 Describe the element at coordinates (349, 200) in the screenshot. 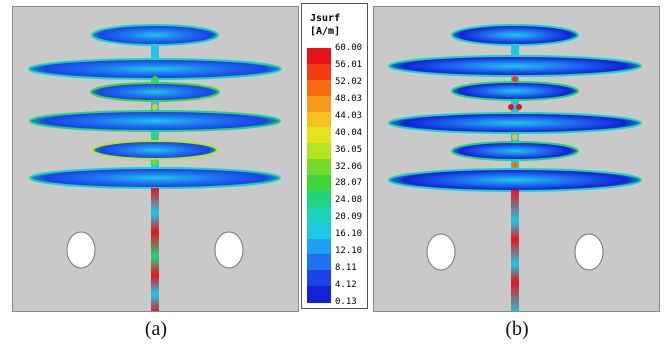

I see `legend-tick-label: 24.08` at that location.